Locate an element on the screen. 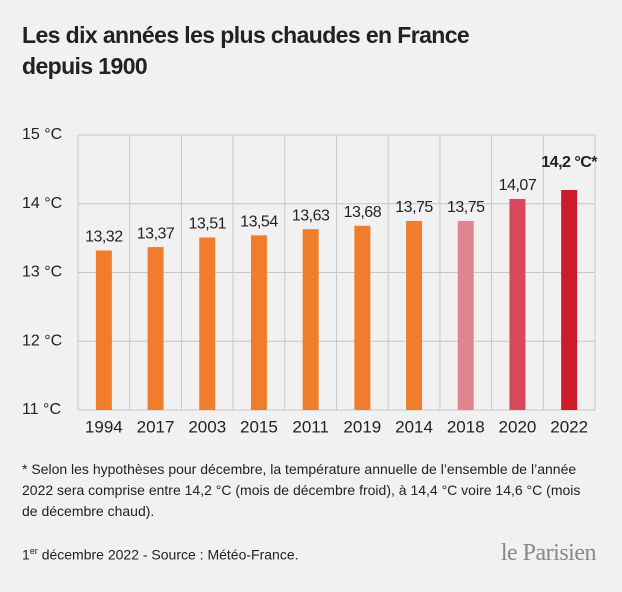 This screenshot has height=592, width=622. value-label: 13,37 is located at coordinates (156, 233).